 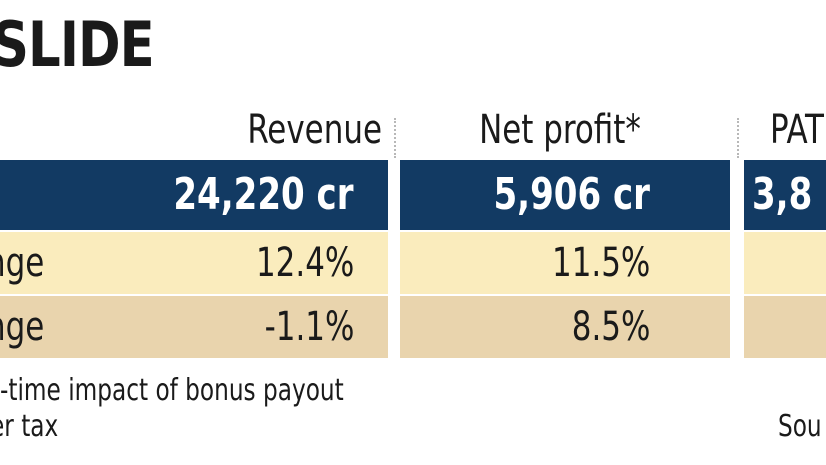 I want to click on table-cell-pat: 3,8, so click(x=782, y=194).